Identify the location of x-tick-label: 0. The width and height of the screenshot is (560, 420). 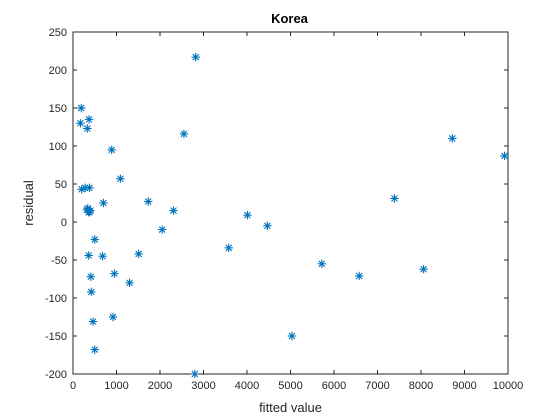
(73, 386).